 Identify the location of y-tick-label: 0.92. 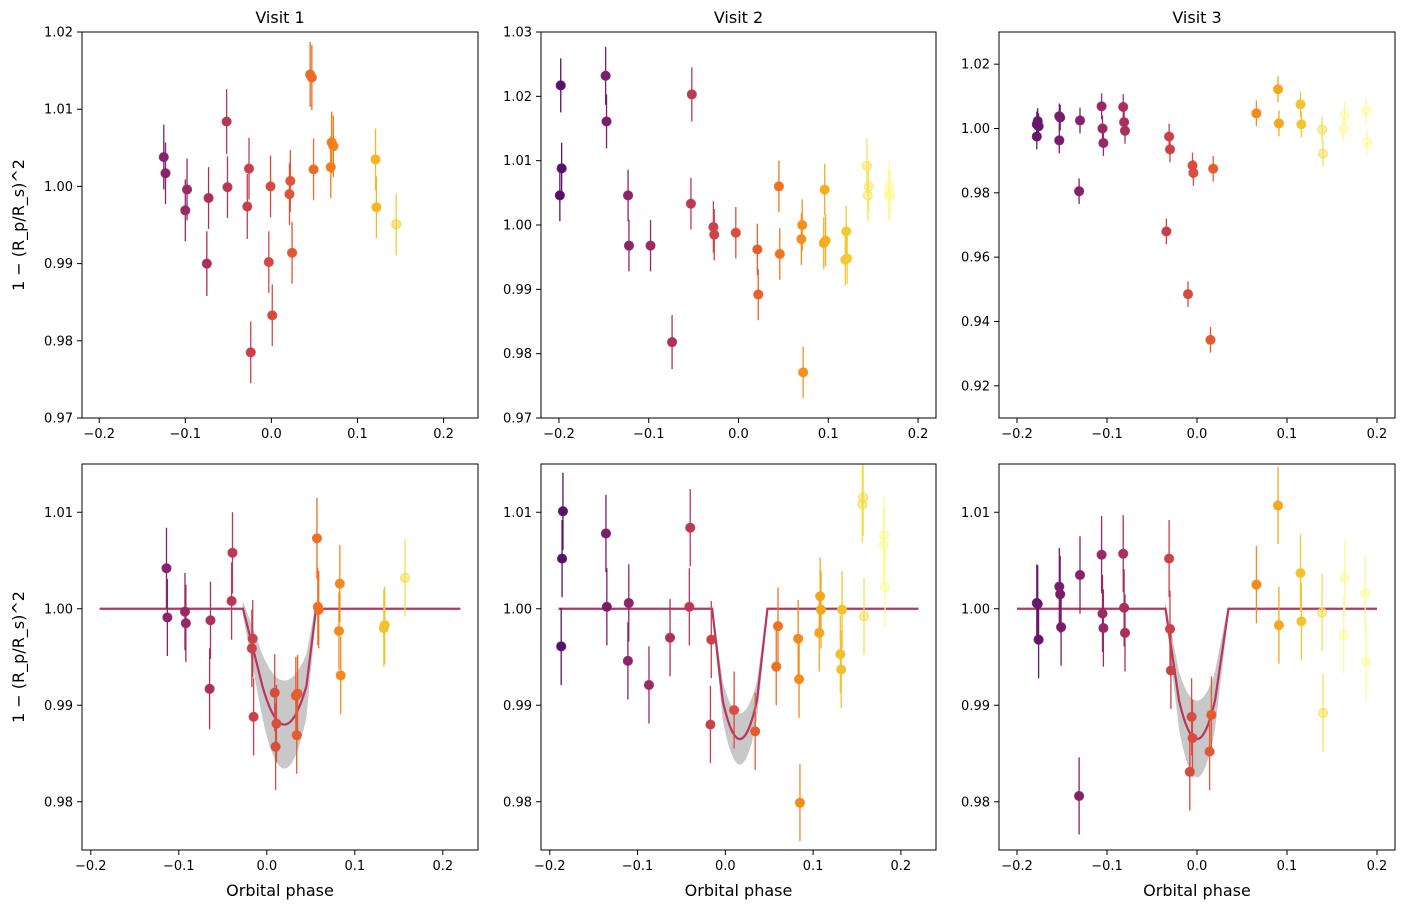
(975, 386).